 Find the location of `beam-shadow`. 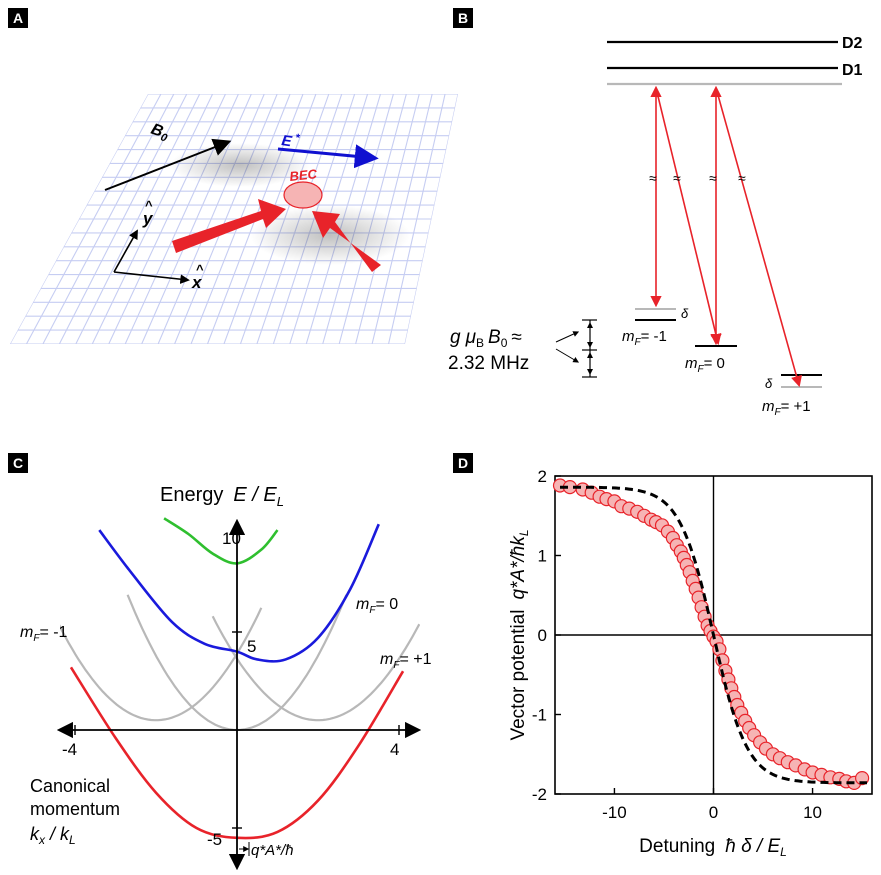

beam-shadow is located at coordinates (330, 235).